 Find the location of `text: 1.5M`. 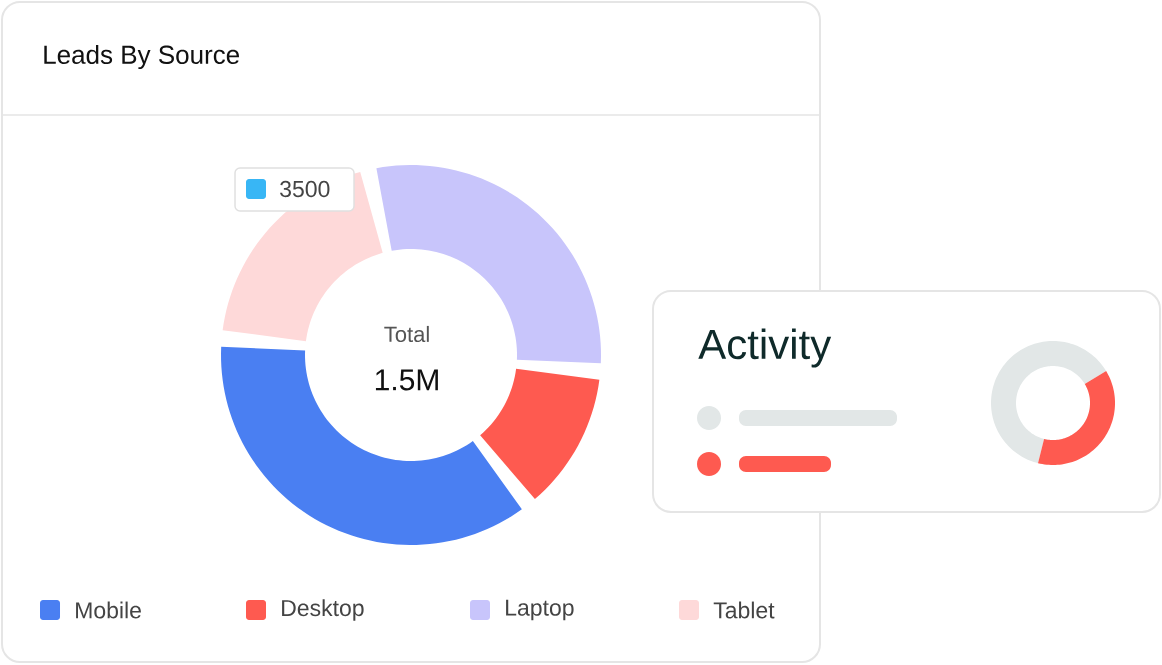

text: 1.5M is located at coordinates (406, 380).